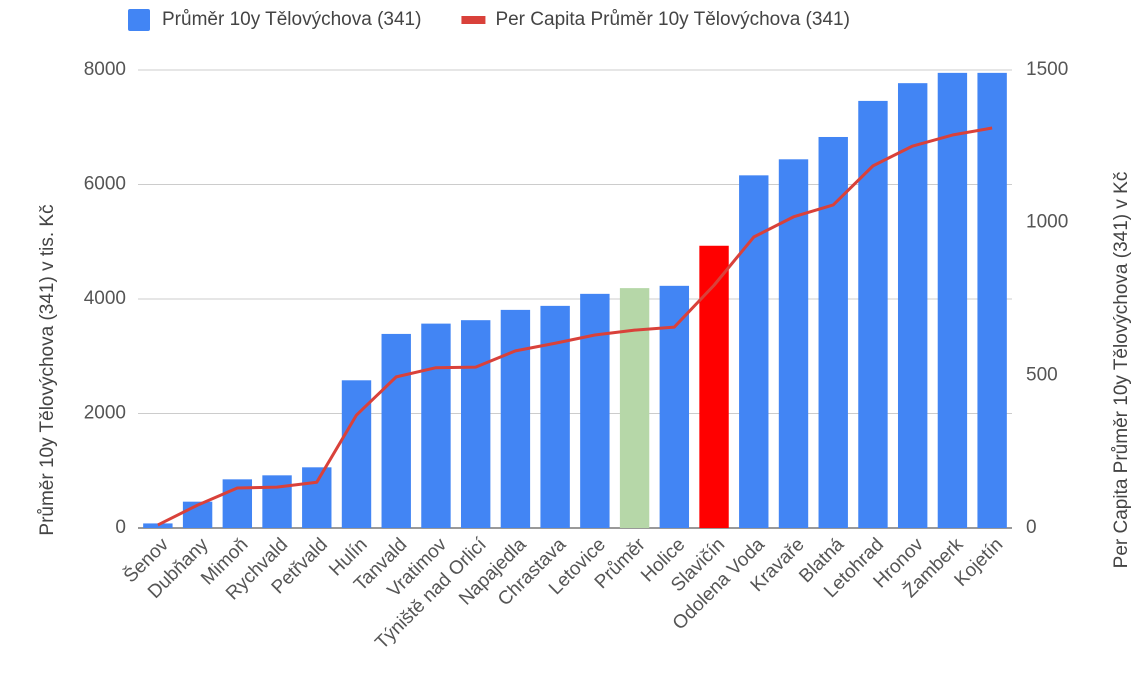 This screenshot has width=1146, height=682. Describe the element at coordinates (105, 413) in the screenshot. I see `y-tick-label: 2000` at that location.